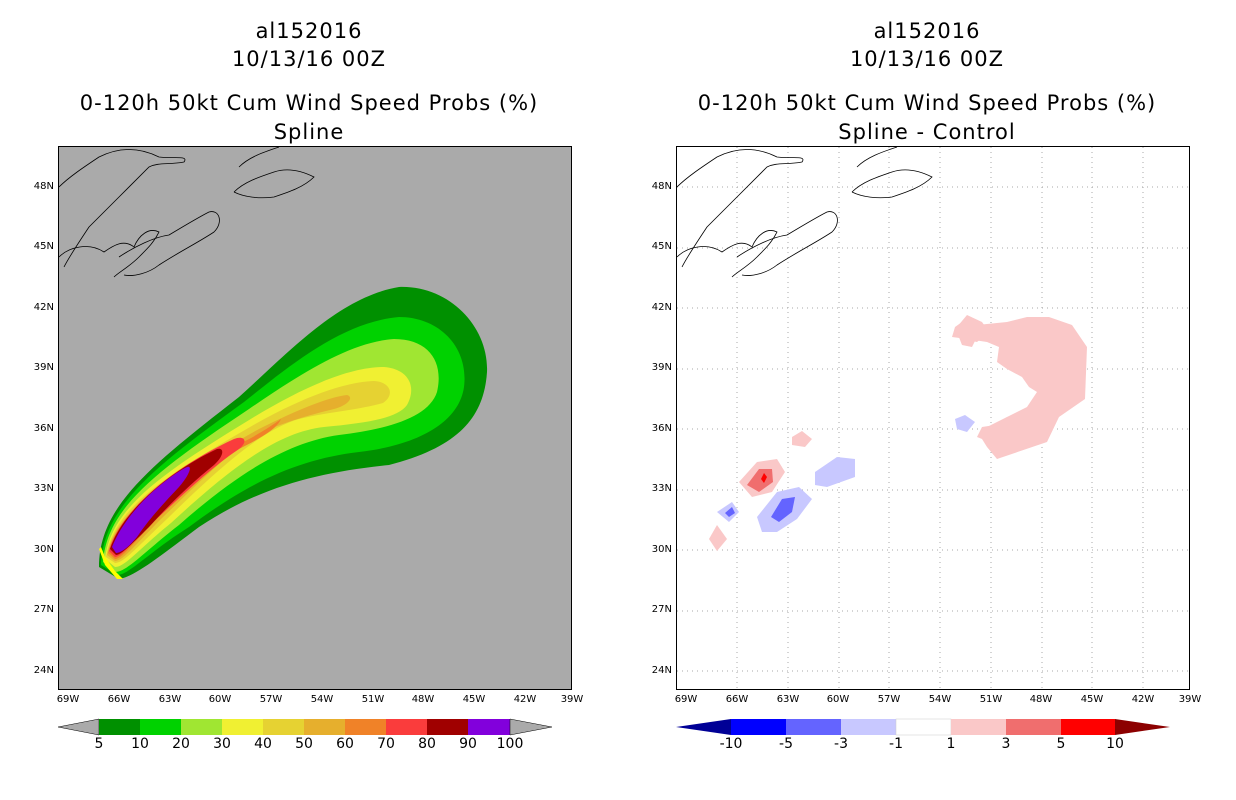 This screenshot has width=1236, height=800. I want to click on right-lon-label: 60W, so click(838, 699).